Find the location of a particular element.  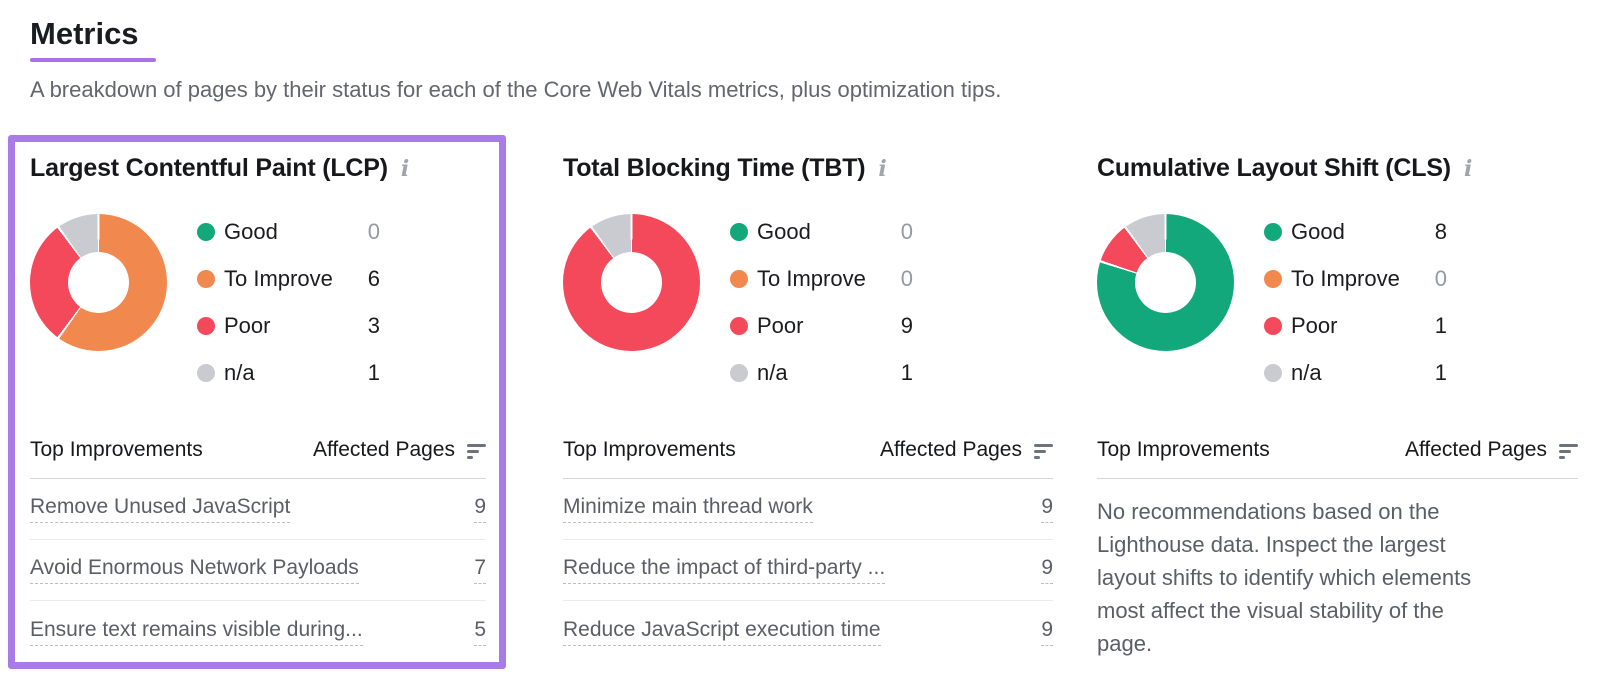

table-row: Remove Unused JavaScript 9 is located at coordinates (258, 509).